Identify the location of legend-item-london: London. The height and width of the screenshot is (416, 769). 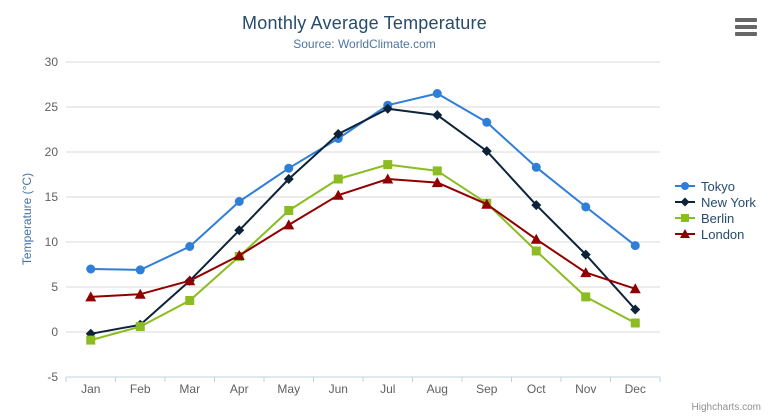
(715, 234).